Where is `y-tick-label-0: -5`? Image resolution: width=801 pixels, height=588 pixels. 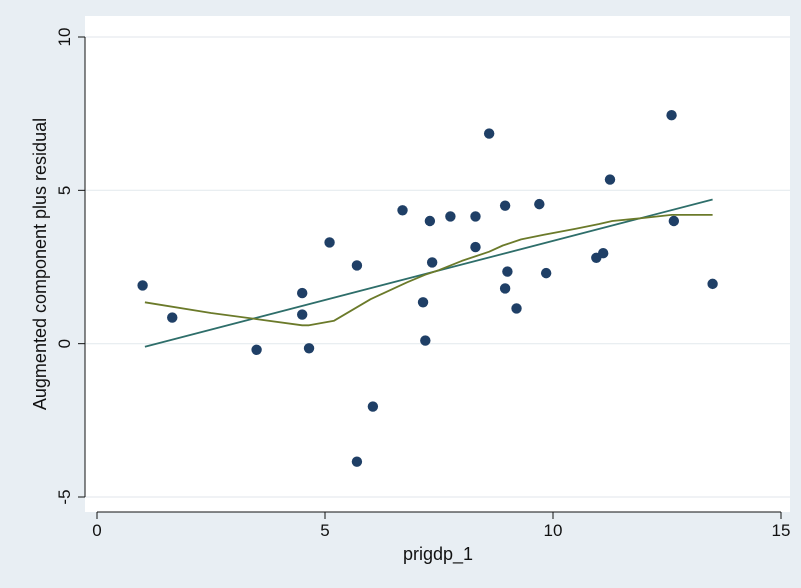 y-tick-label-0: -5 is located at coordinates (64, 496).